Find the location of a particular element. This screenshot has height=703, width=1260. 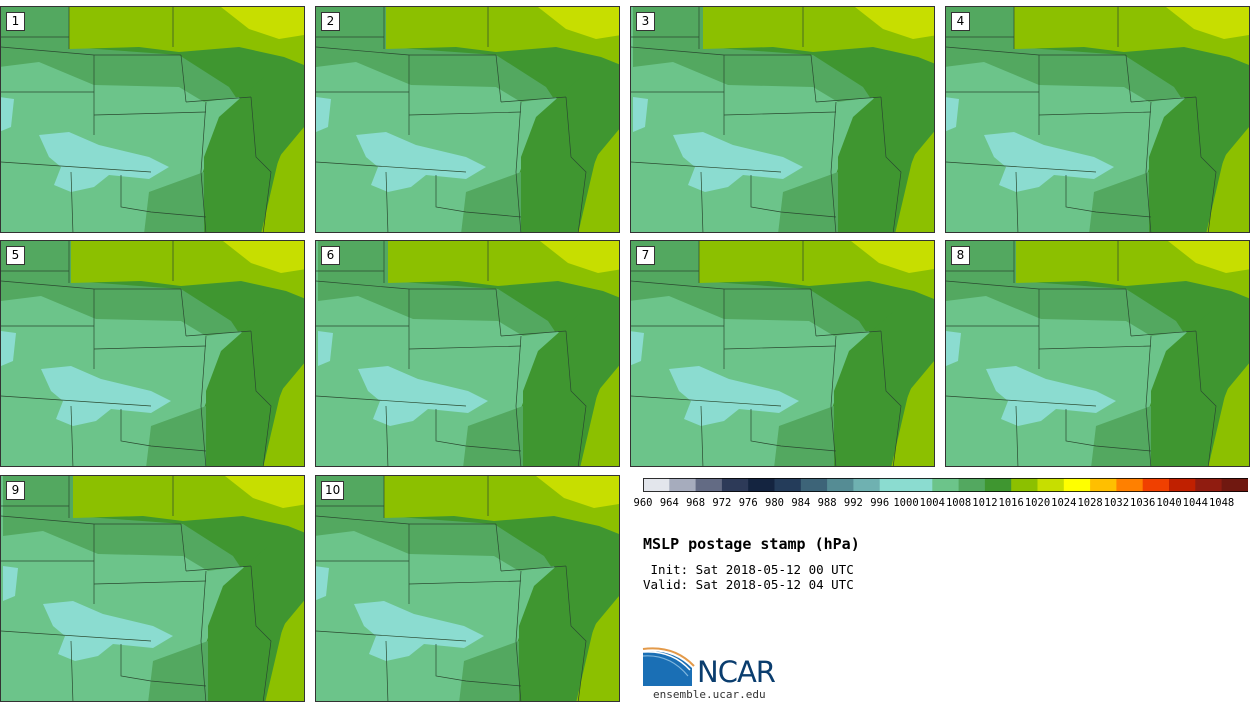

ncar-logo-icon is located at coordinates (668, 666).